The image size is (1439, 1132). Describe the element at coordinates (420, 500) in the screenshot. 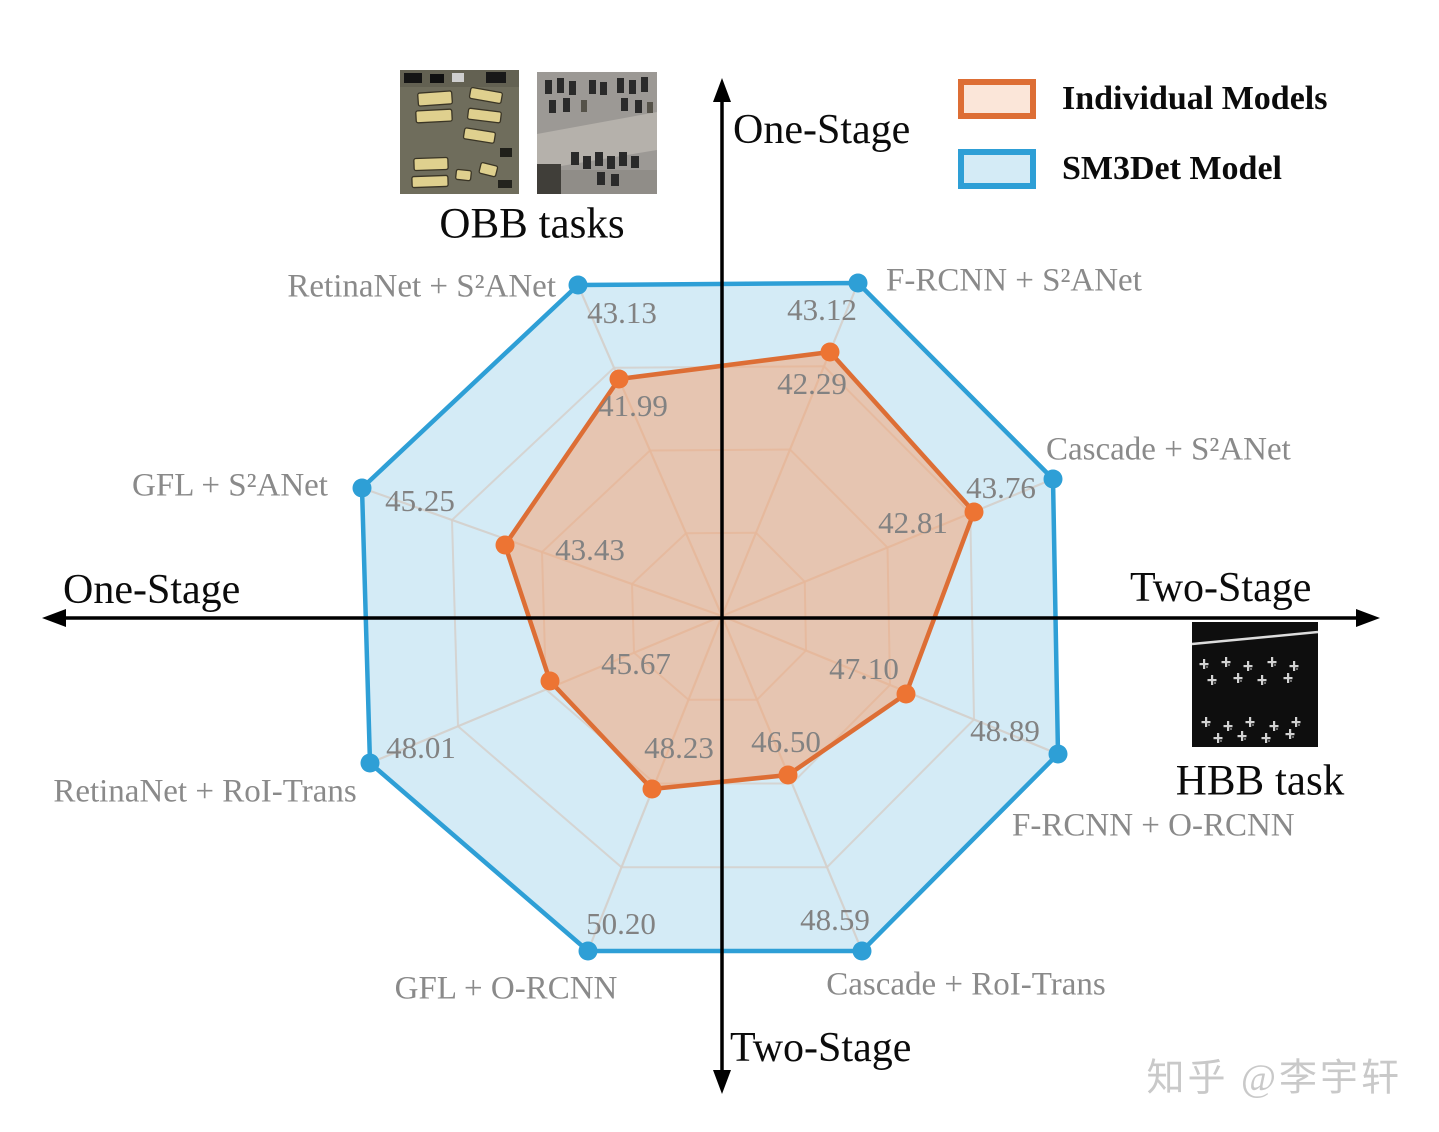

I see `value-sm3det-gfl-s-anet: 45.25` at that location.